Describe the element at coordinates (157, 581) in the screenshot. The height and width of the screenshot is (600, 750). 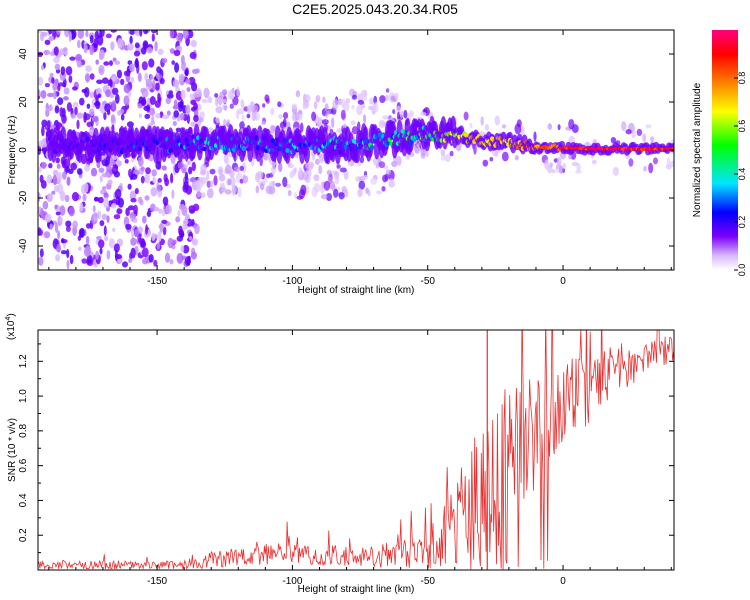
I see `x-tick-label: -150` at that location.